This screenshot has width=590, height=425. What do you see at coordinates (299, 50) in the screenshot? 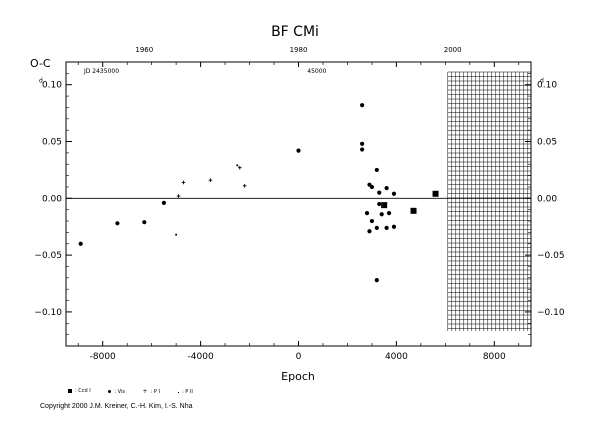
I see `top-year-label: 1980` at bounding box center [299, 50].